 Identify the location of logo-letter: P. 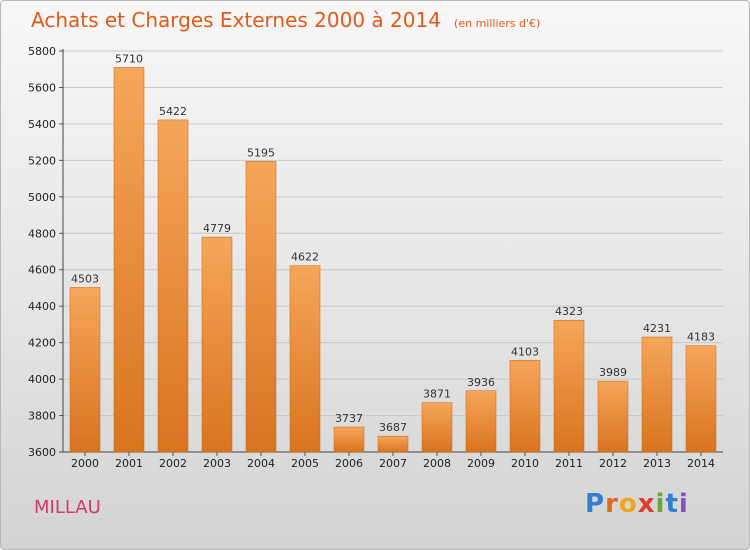
(595, 504).